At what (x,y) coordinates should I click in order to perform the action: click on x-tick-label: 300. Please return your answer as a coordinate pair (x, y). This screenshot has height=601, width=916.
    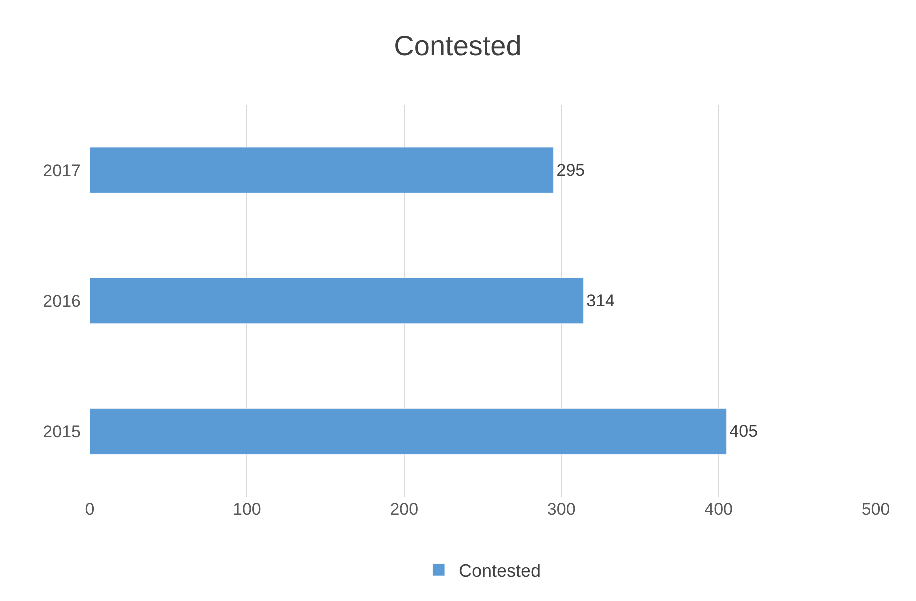
    Looking at the image, I should click on (561, 509).